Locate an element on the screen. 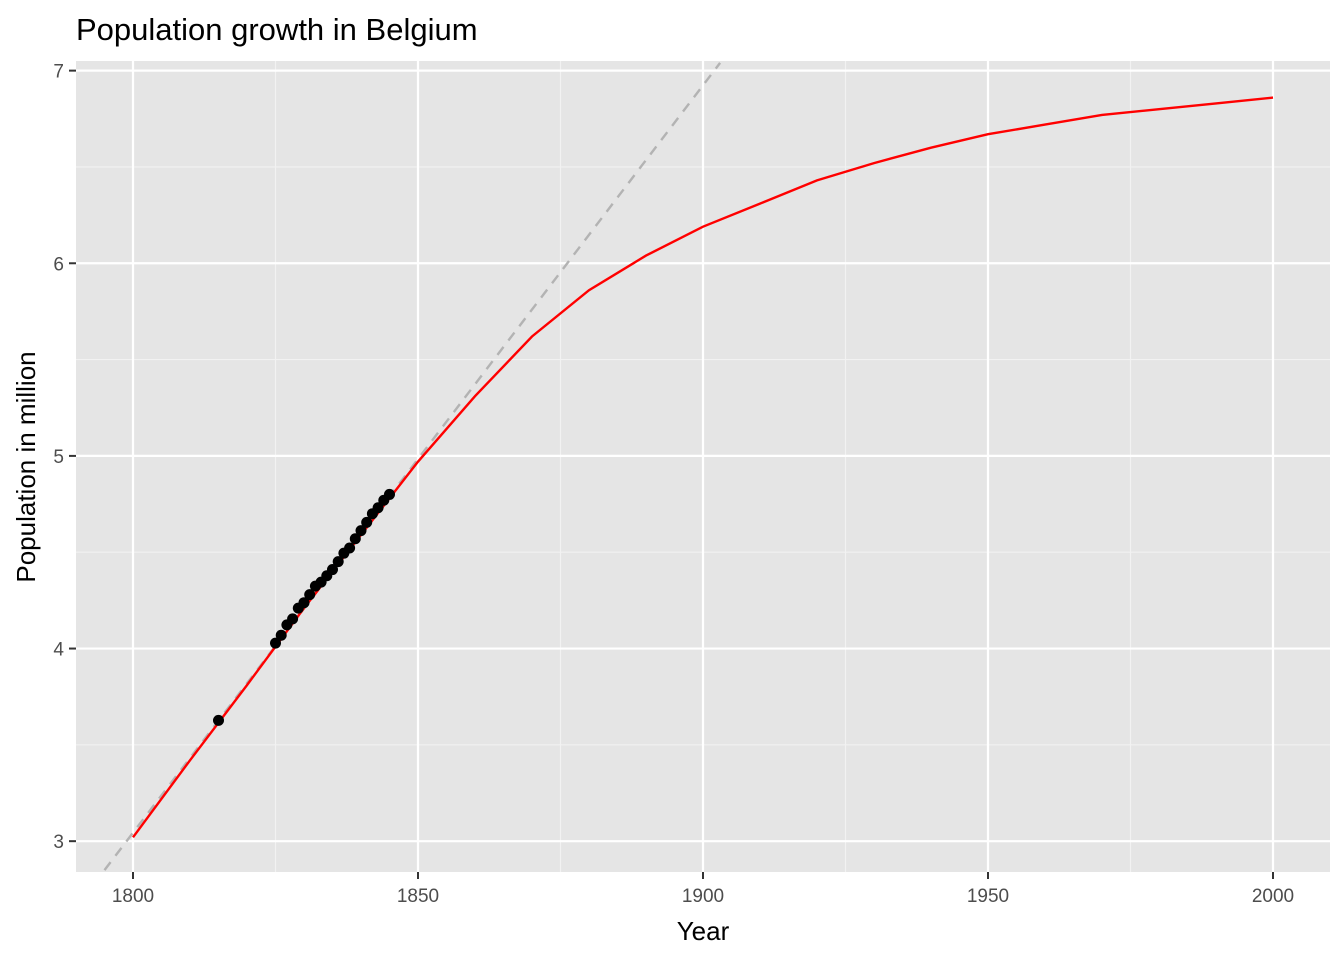 This screenshot has width=1344, height=960. x-tick-label: 1850 is located at coordinates (418, 896).